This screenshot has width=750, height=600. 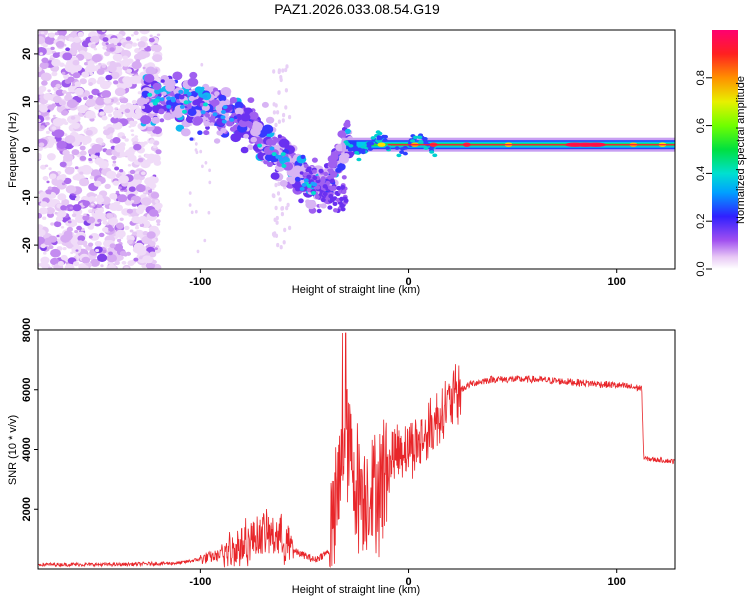 I want to click on colorbar-tick-label: 0.8, so click(x=701, y=77).